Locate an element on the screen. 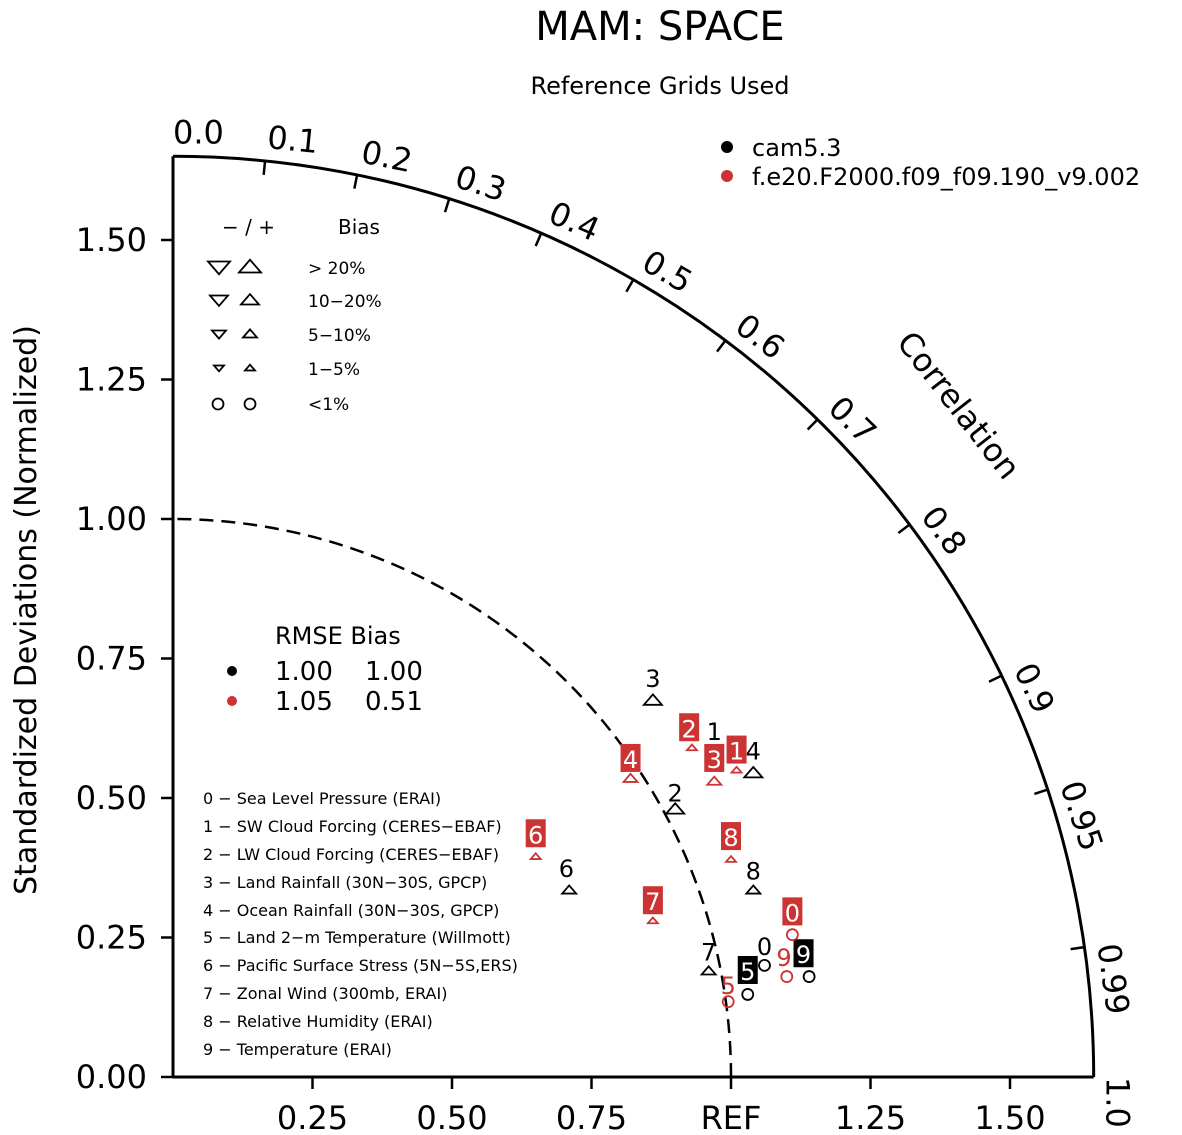  bias-legend-signs: − / + is located at coordinates (248, 227).